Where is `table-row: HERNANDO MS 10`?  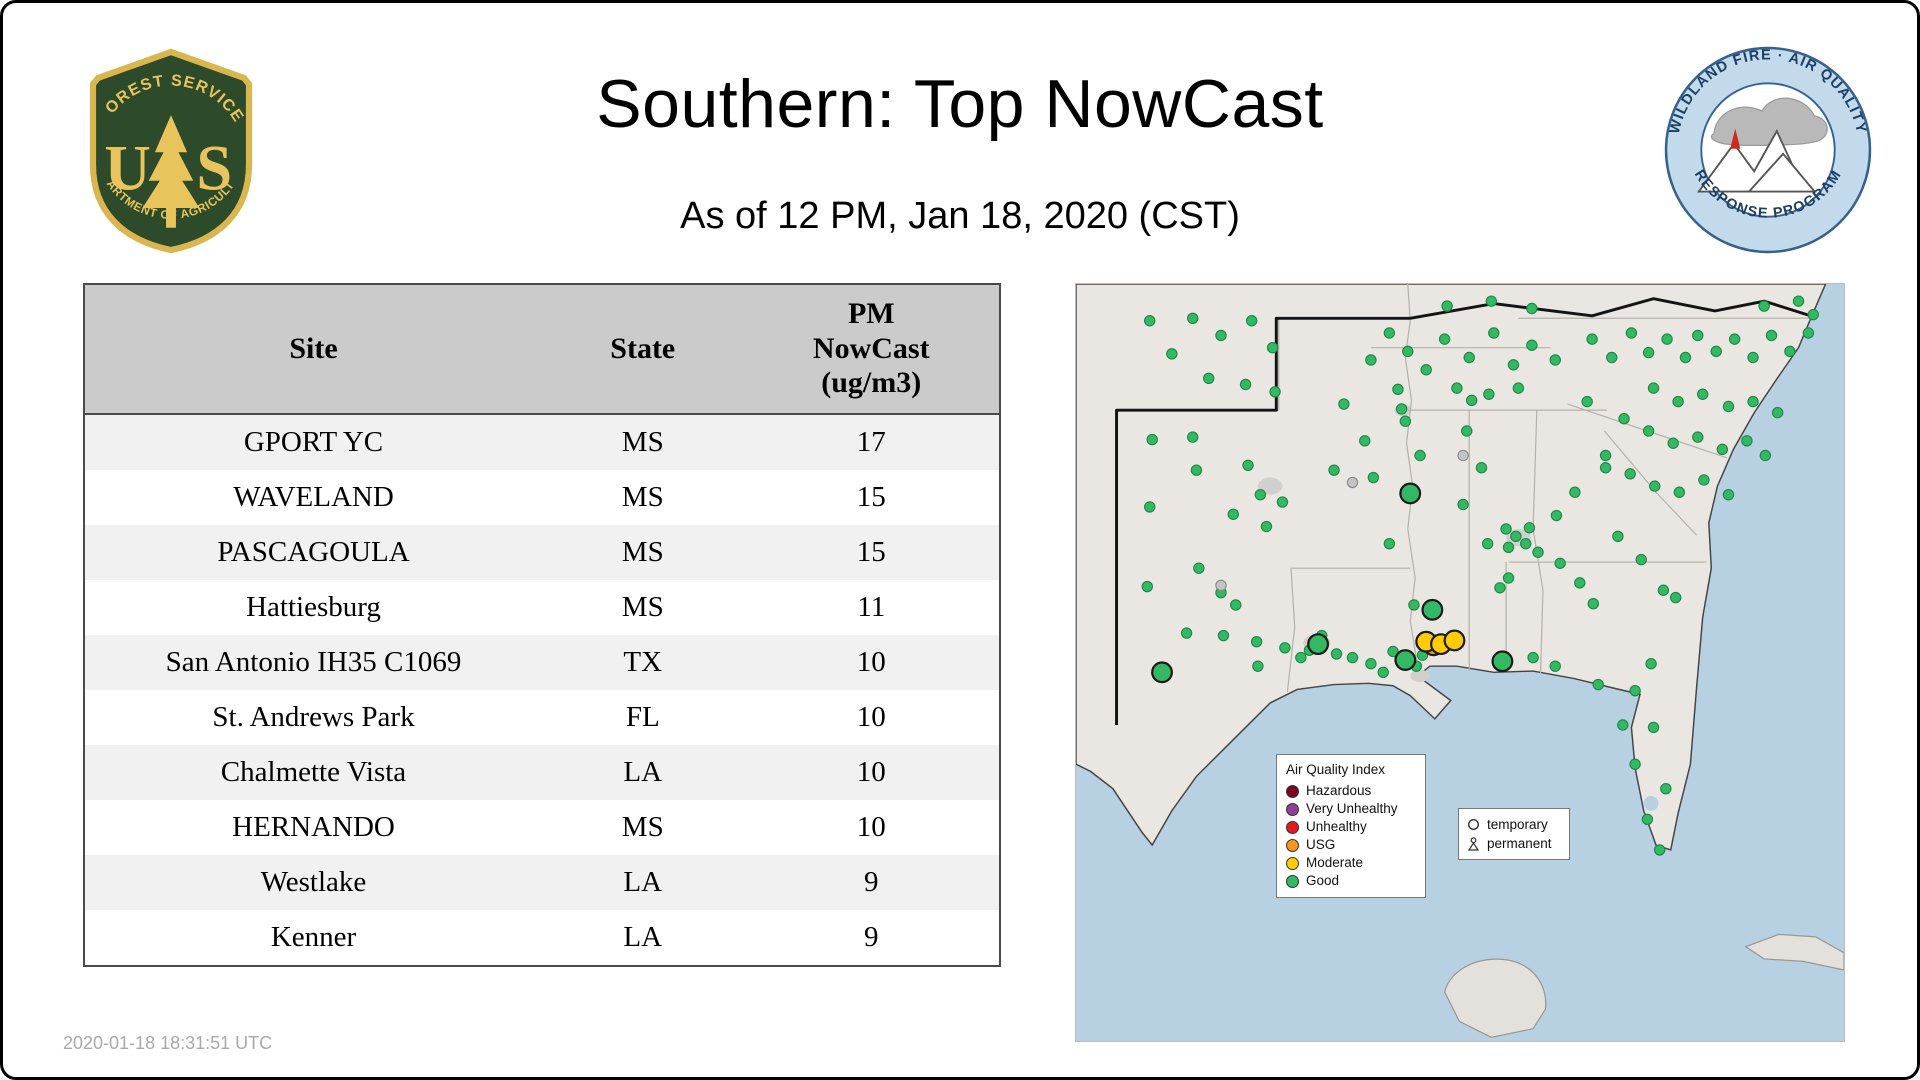
table-row: HERNANDO MS 10 is located at coordinates (542, 827).